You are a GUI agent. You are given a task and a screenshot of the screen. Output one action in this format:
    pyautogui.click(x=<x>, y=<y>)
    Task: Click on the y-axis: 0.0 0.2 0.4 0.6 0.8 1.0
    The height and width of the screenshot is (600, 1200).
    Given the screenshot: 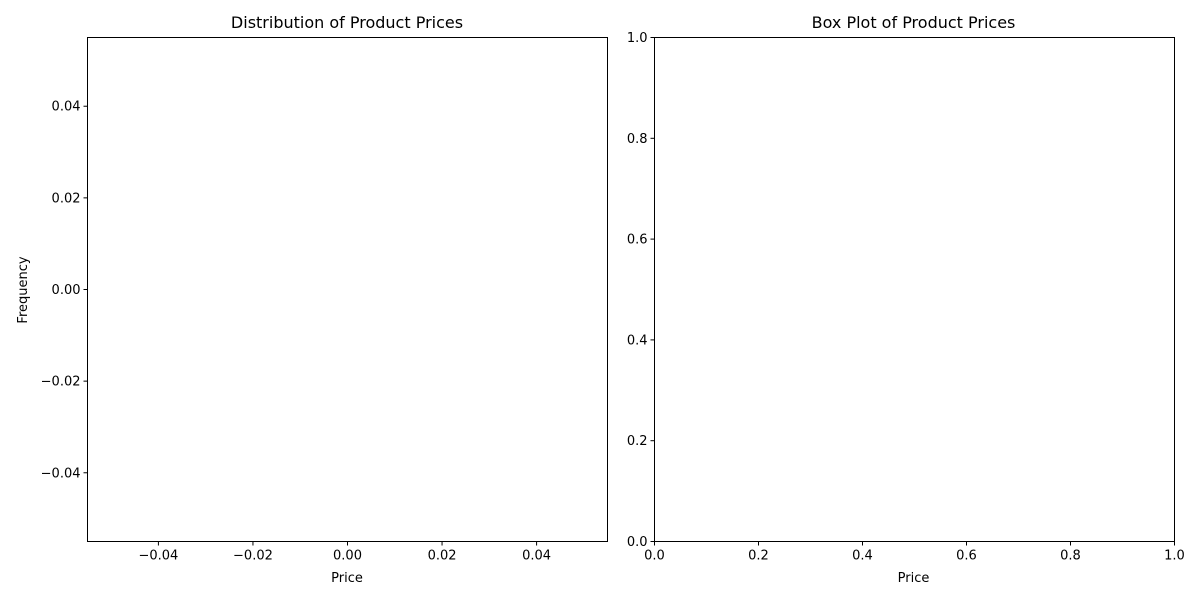 What is the action you would take?
    pyautogui.click(x=641, y=290)
    